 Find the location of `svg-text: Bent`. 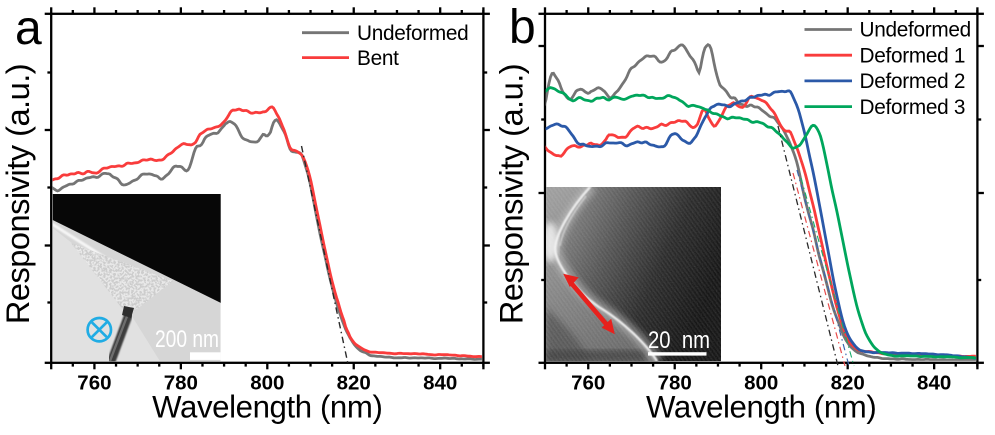

svg-text: Bent is located at coordinates (378, 58).